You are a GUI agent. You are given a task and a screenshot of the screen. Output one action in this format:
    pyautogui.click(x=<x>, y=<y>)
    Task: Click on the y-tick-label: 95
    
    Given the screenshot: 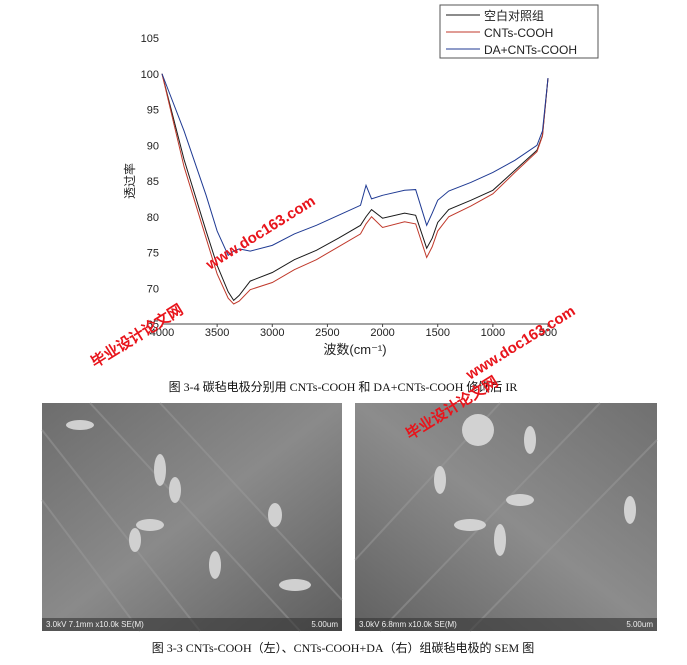 What is the action you would take?
    pyautogui.click(x=153, y=111)
    